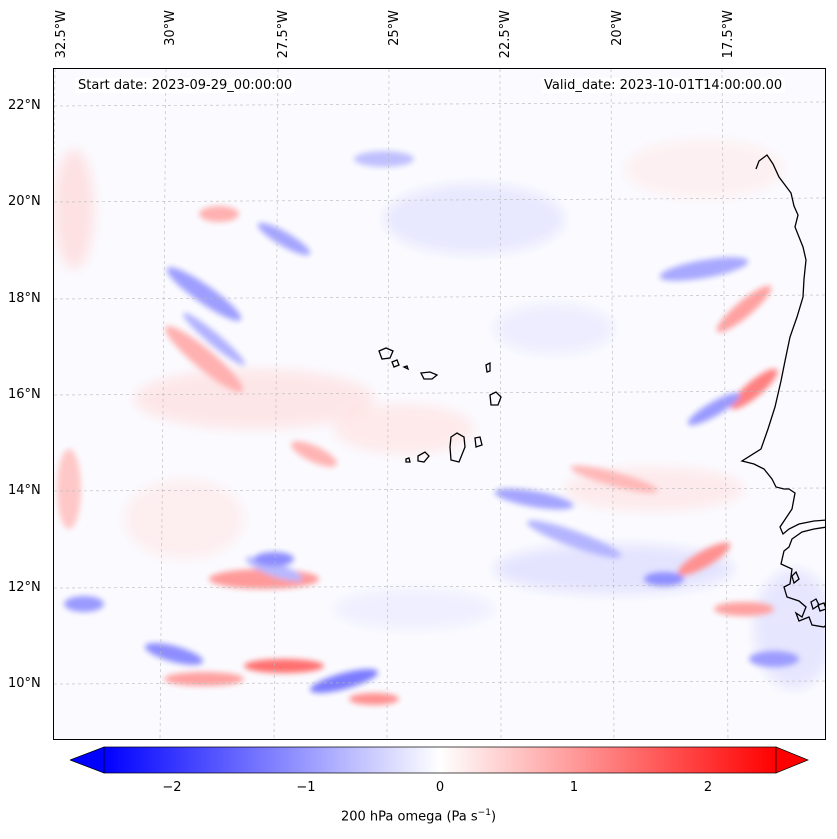 The width and height of the screenshot is (837, 839). What do you see at coordinates (409, 817) in the screenshot?
I see `colorbar-title-text: 200 hPa omega (Pa s` at bounding box center [409, 817].